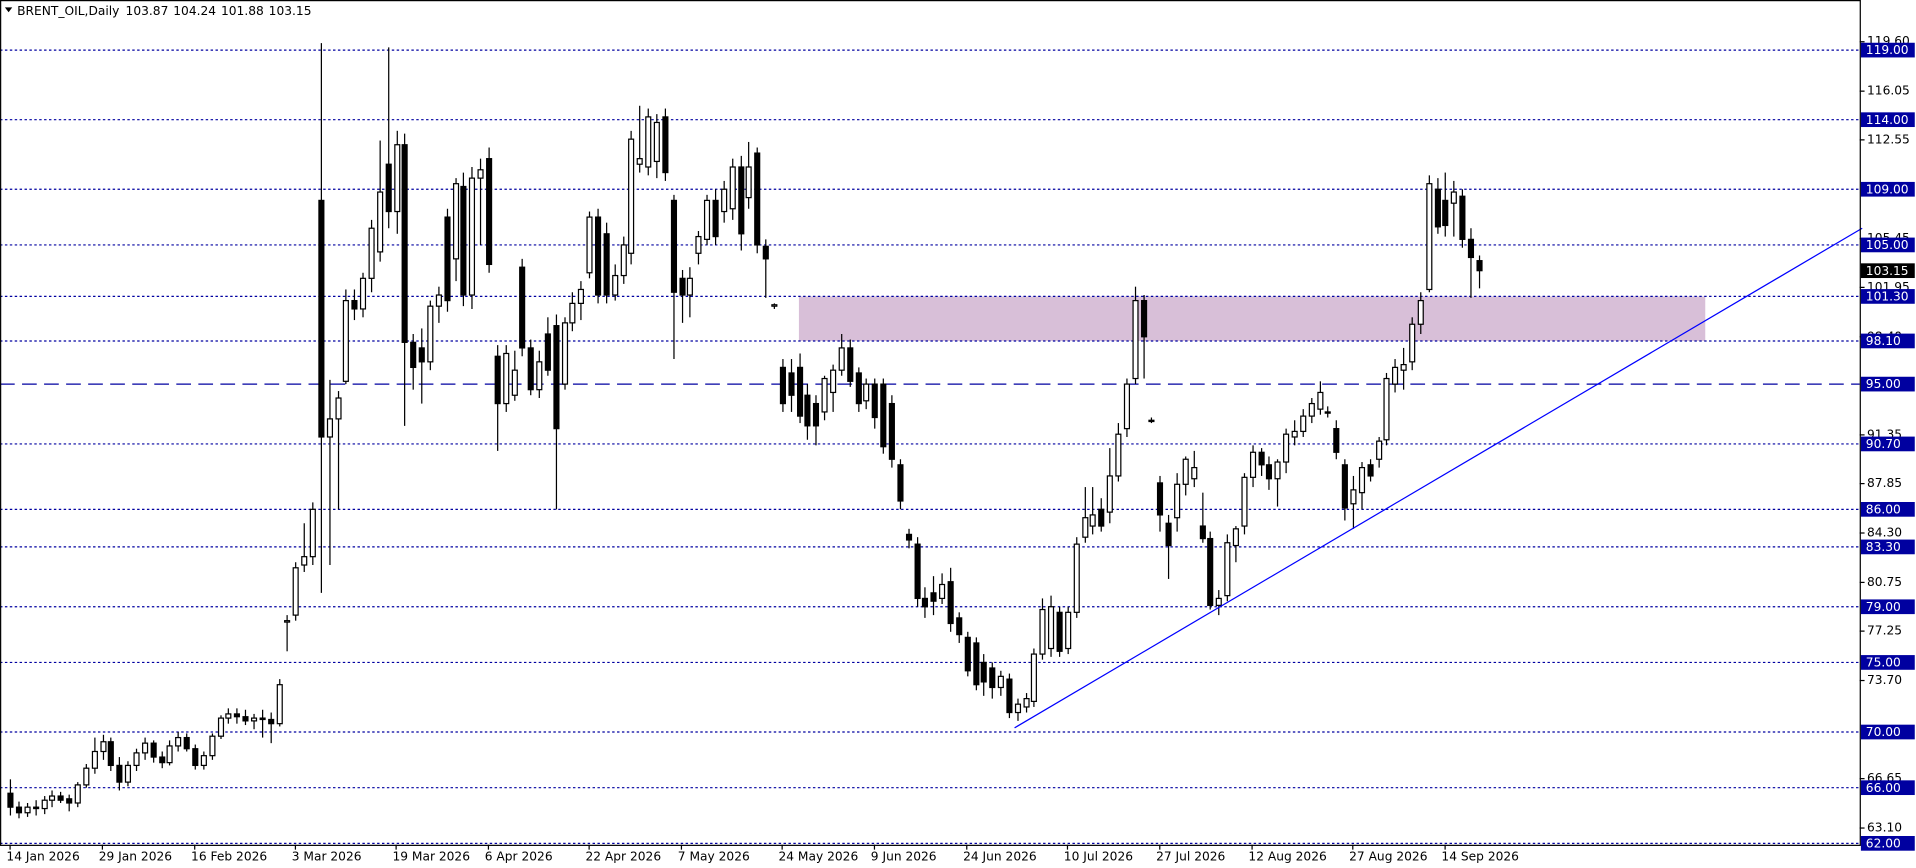 This screenshot has height=868, width=1916. Describe the element at coordinates (1000, 856) in the screenshot. I see `x-tick-label: 24 Jun 2026` at that location.